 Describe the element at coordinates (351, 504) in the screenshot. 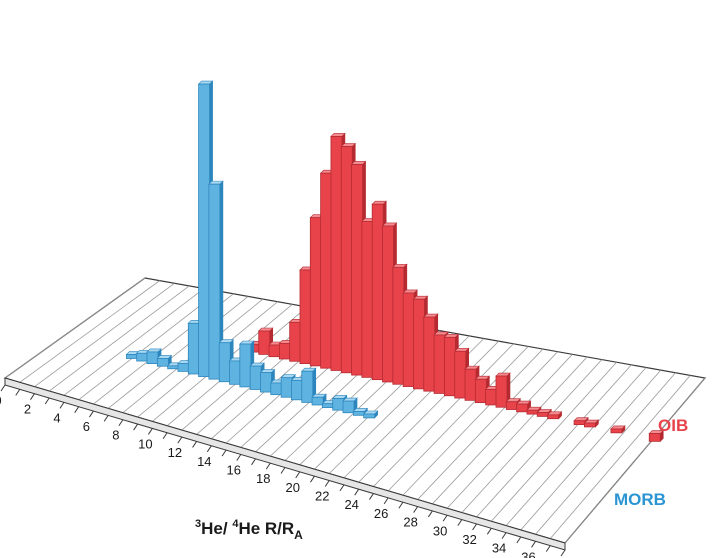

I see `x-tick-label: 24` at that location.